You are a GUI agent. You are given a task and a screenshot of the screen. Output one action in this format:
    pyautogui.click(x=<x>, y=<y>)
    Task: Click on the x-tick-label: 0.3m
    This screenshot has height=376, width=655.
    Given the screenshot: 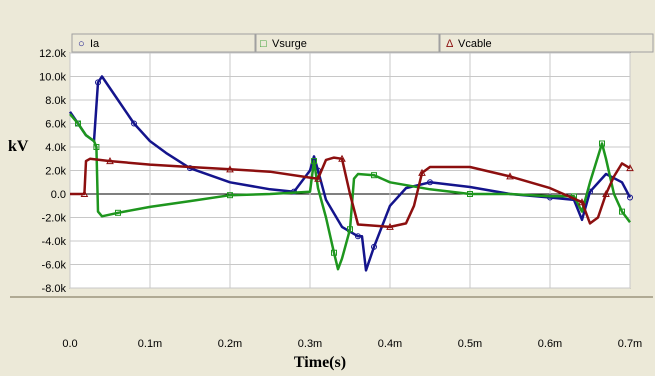 What is the action you would take?
    pyautogui.click(x=310, y=344)
    